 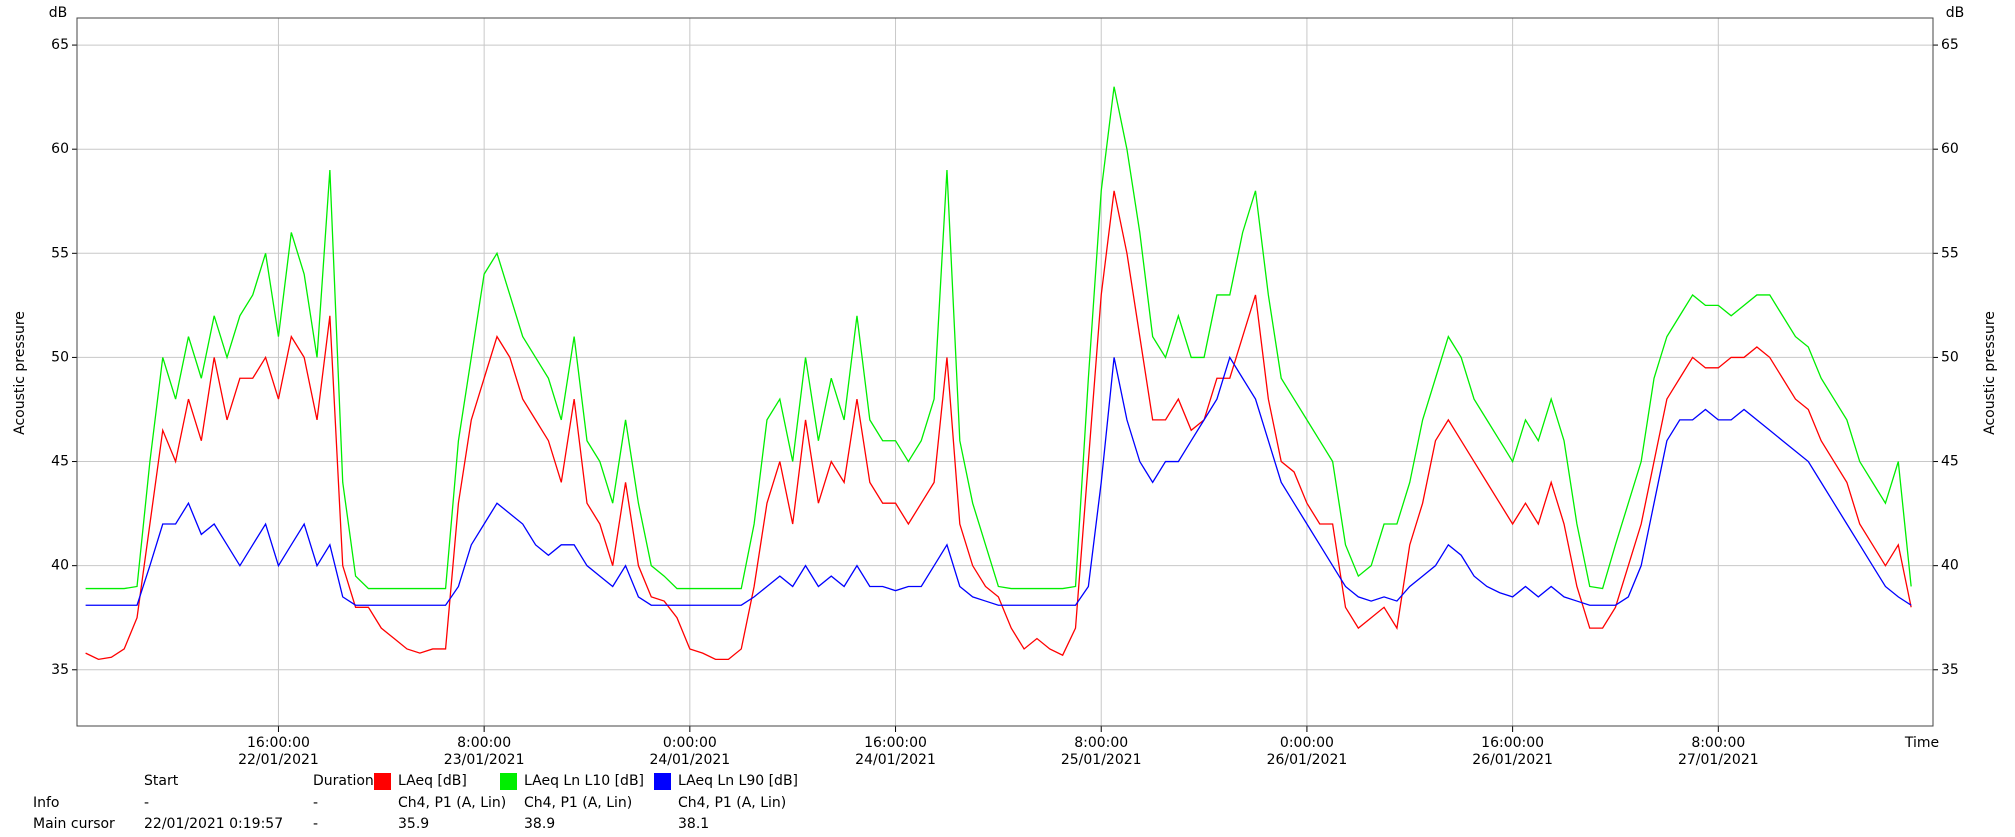 I want to click on y-tick-label: 60, so click(x=60, y=149).